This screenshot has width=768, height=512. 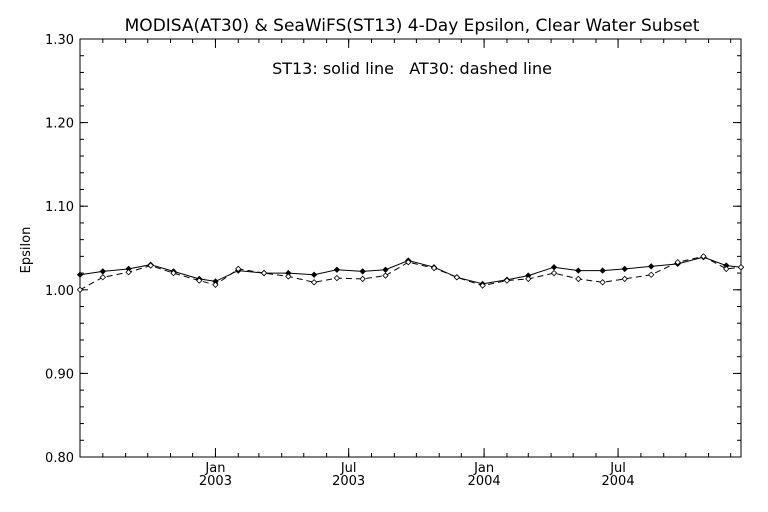 I want to click on line-style-annotation: ST13: solid line AT30: dashed line, so click(x=412, y=68).